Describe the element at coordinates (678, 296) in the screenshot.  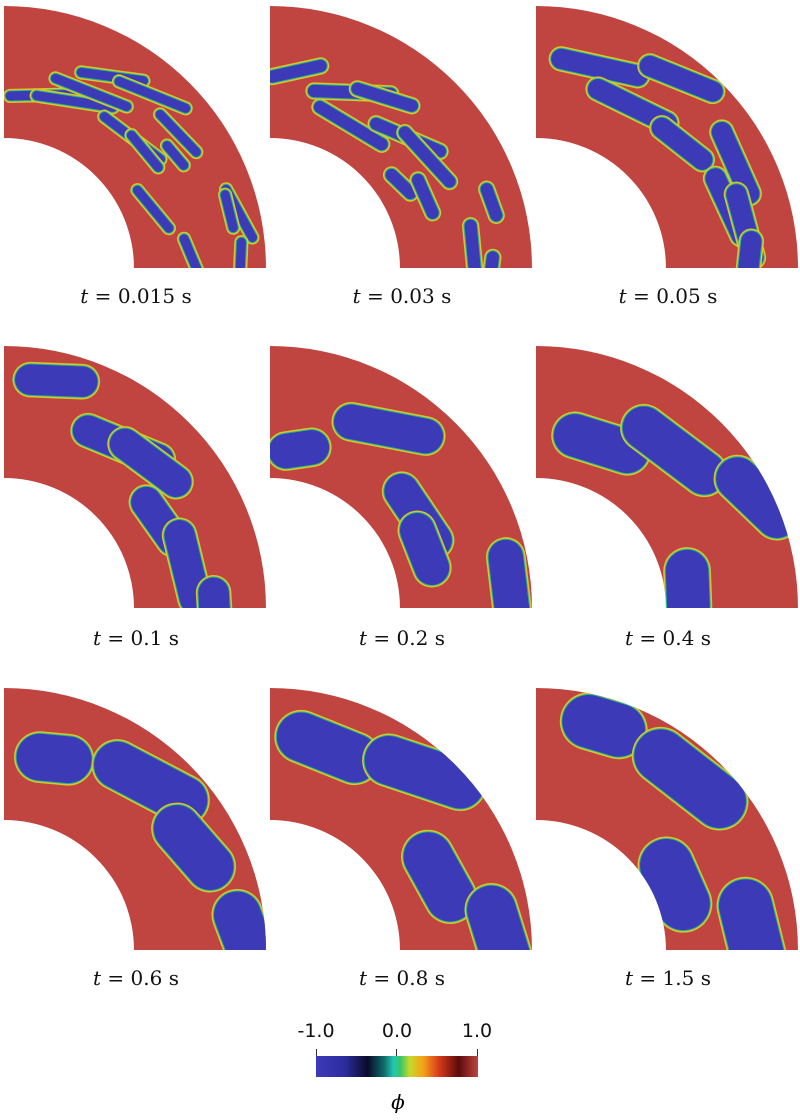
I see `time-value: 0.05` at that location.